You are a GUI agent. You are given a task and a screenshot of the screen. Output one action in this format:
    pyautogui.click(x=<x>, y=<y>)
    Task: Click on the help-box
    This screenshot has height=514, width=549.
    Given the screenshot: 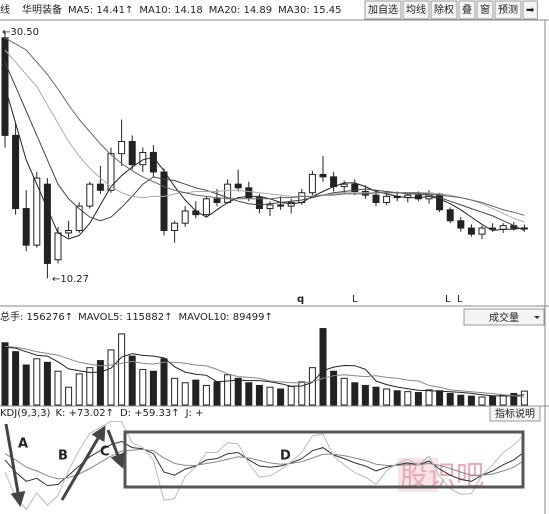 What is the action you would take?
    pyautogui.click(x=515, y=413)
    